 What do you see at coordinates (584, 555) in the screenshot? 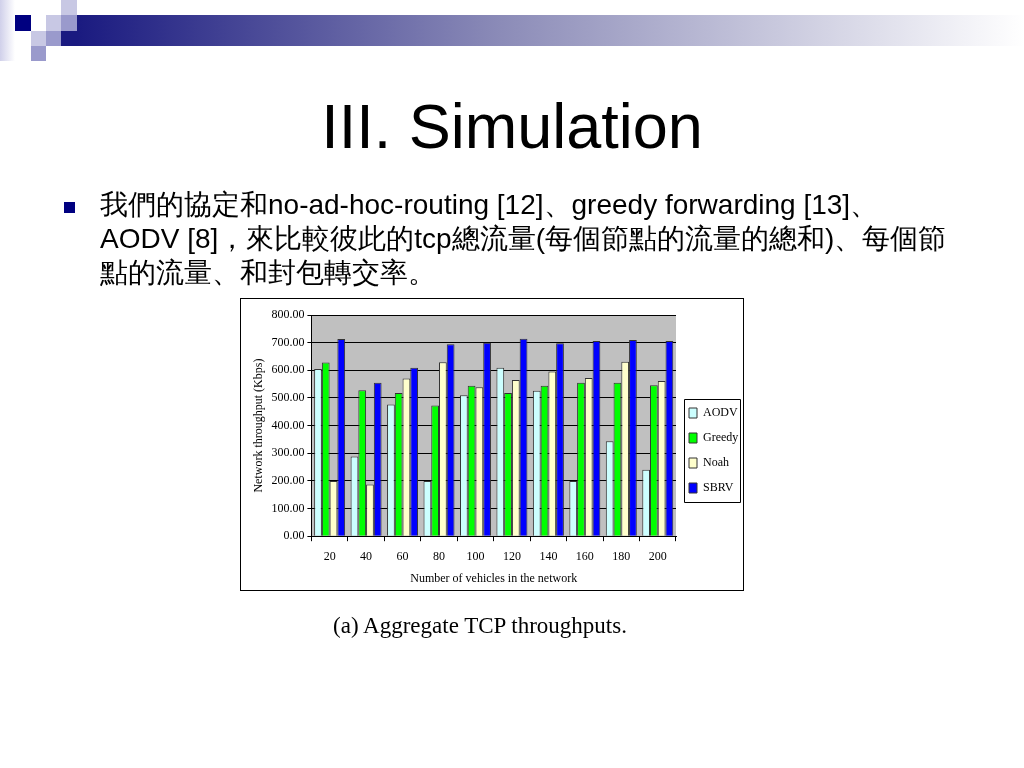
I see `x-tick-label: 160` at bounding box center [584, 555].